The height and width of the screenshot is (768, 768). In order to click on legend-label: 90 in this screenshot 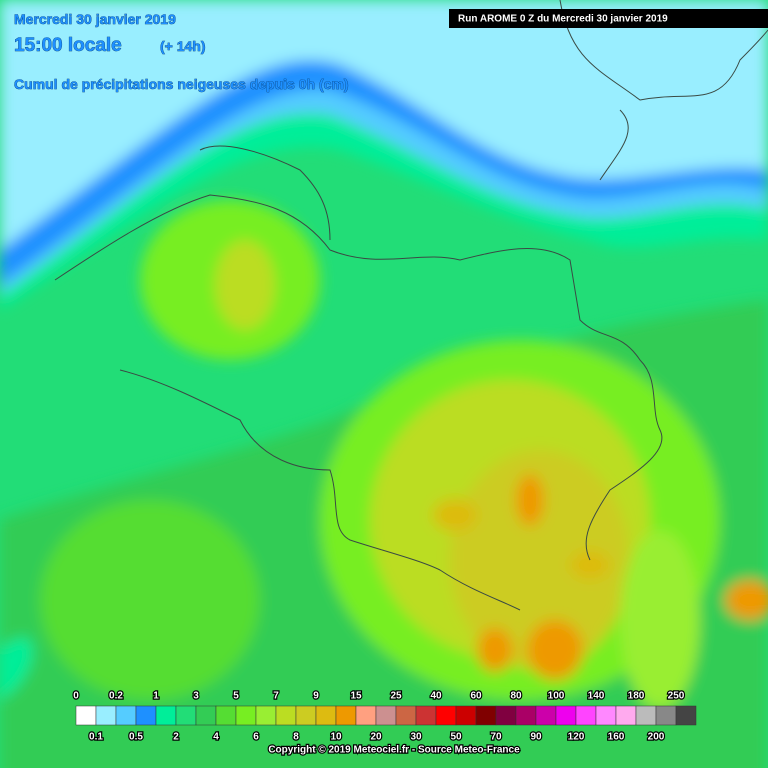, I will do `click(536, 737)`.